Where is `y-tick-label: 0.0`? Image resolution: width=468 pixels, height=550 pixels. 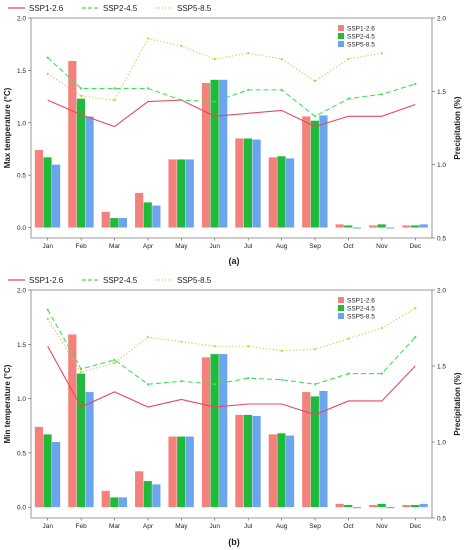
y-tick-label: 0.0 is located at coordinates (21, 228).